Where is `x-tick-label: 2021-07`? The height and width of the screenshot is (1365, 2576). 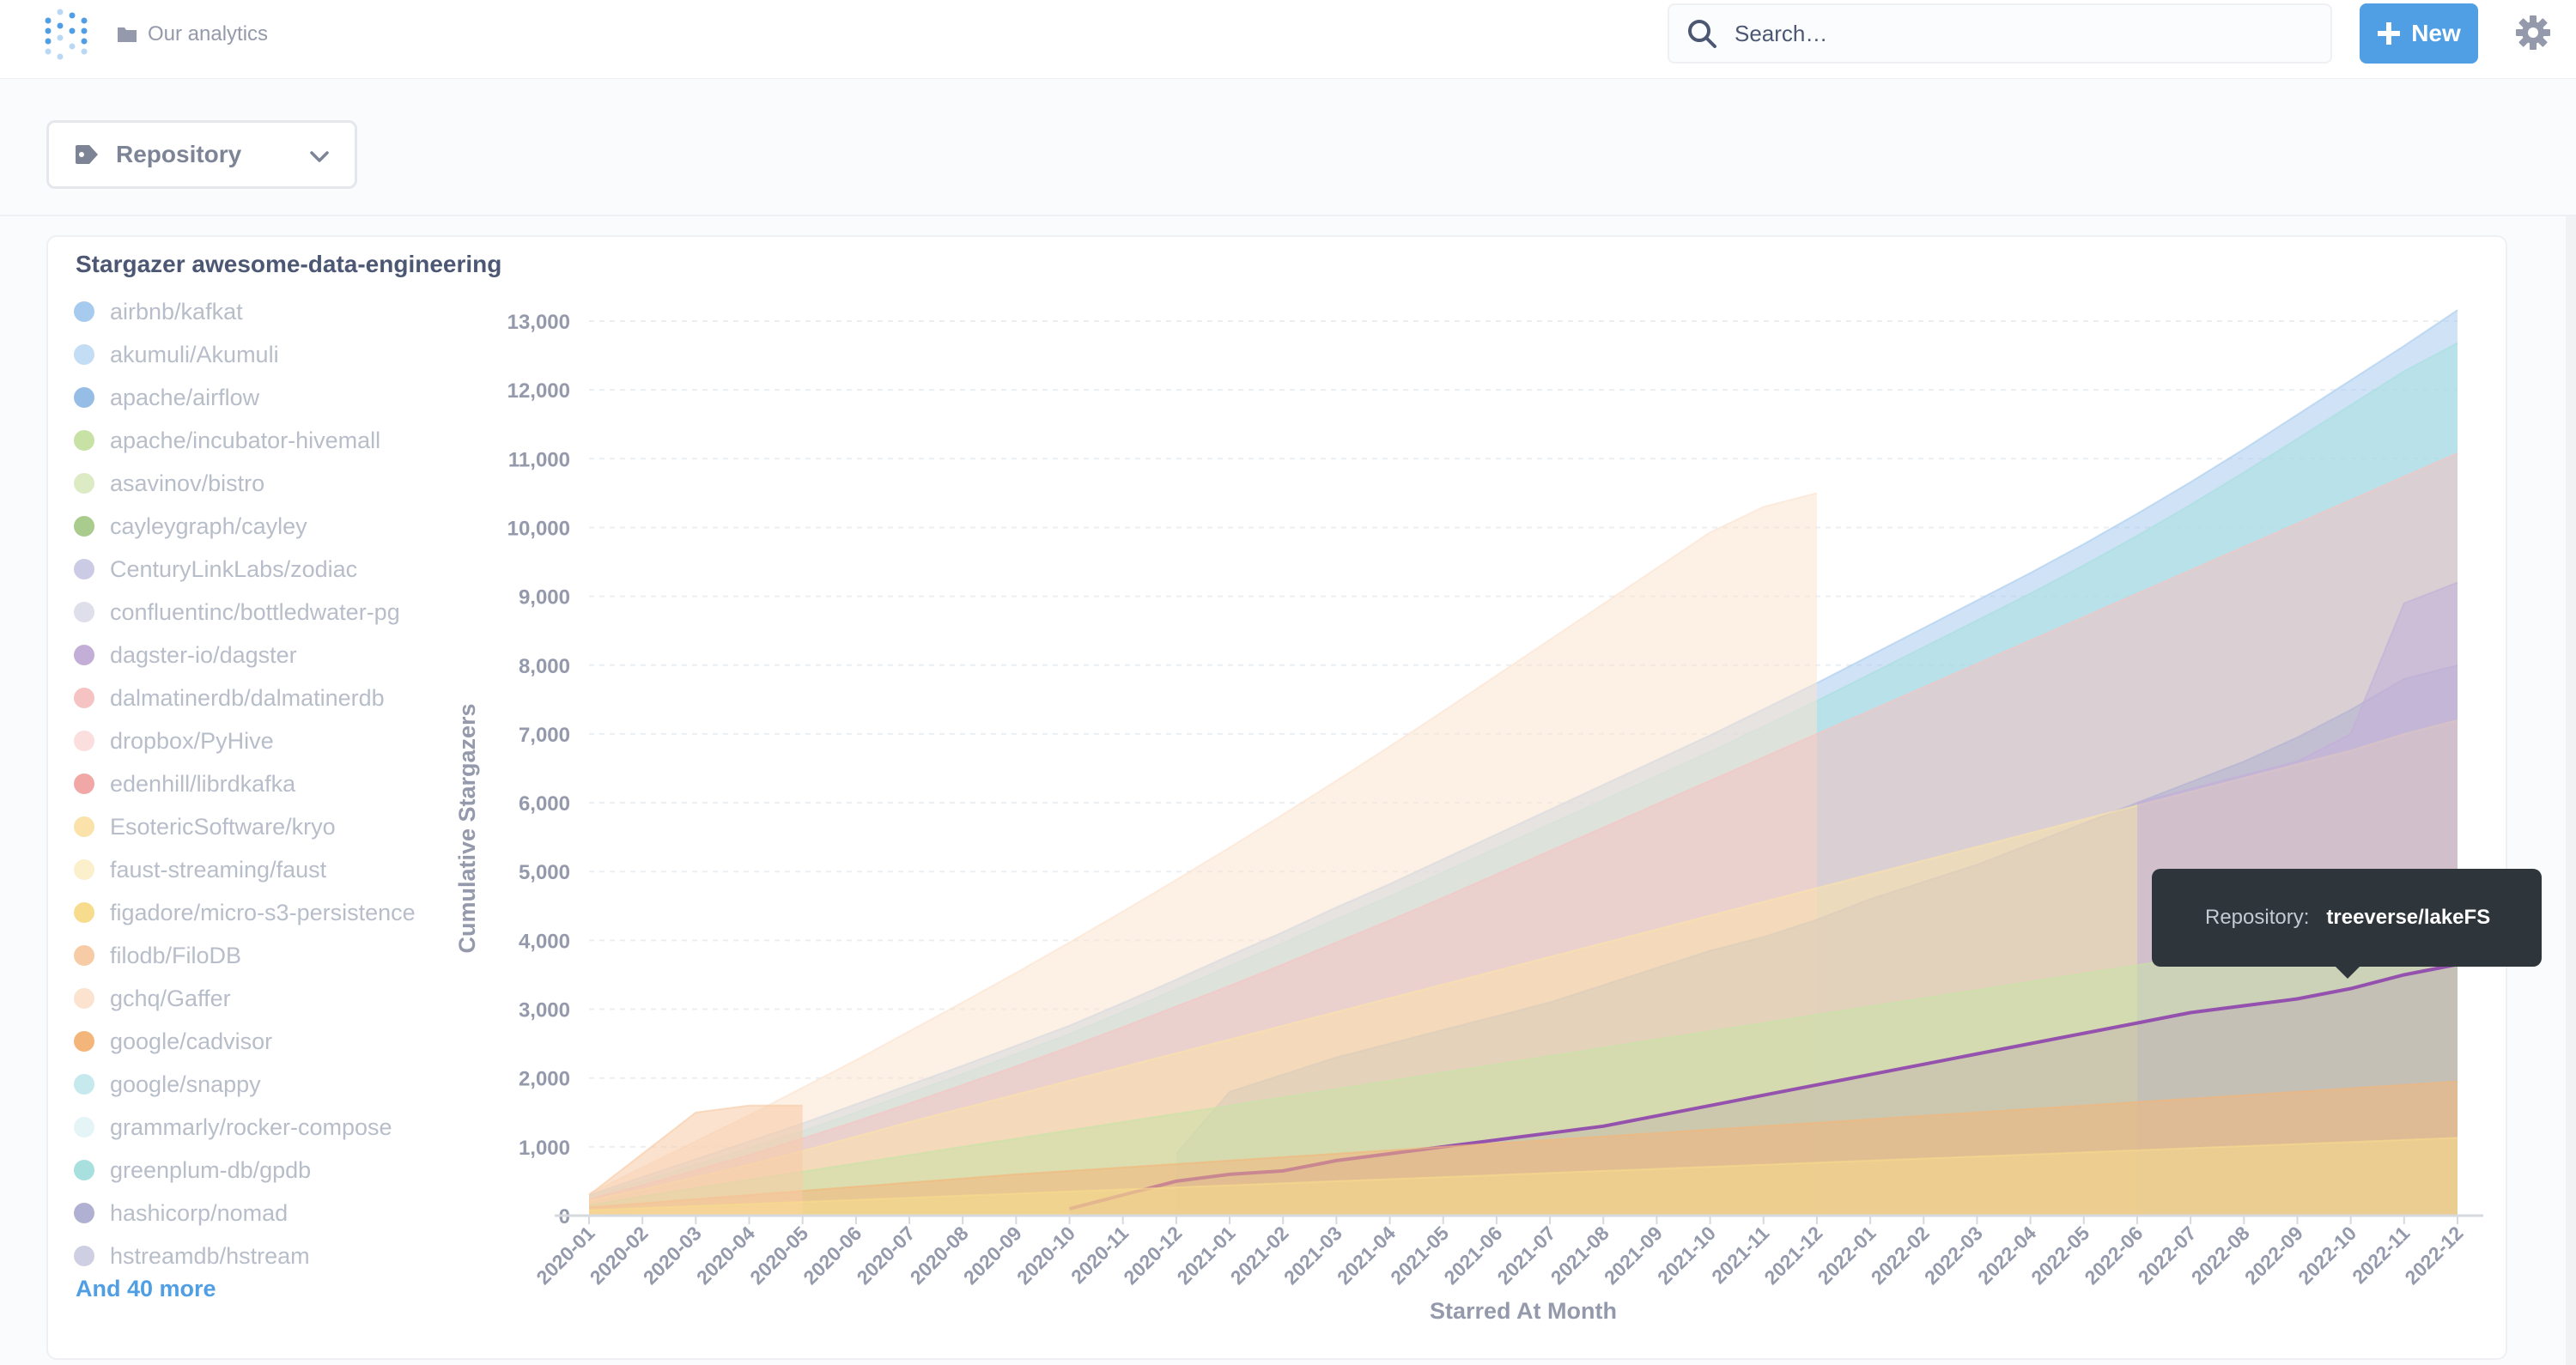
x-tick-label: 2021-07 is located at coordinates (1526, 1255).